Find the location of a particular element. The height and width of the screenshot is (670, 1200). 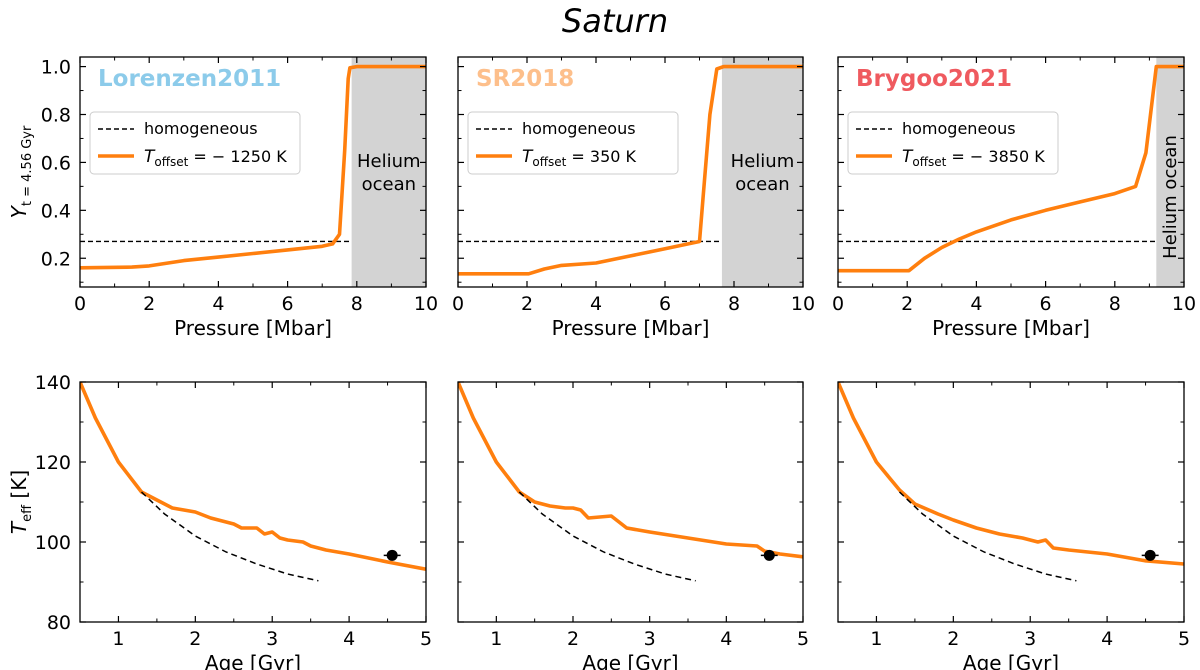

y-axis-label: Teff [K] is located at coordinates (21, 502).